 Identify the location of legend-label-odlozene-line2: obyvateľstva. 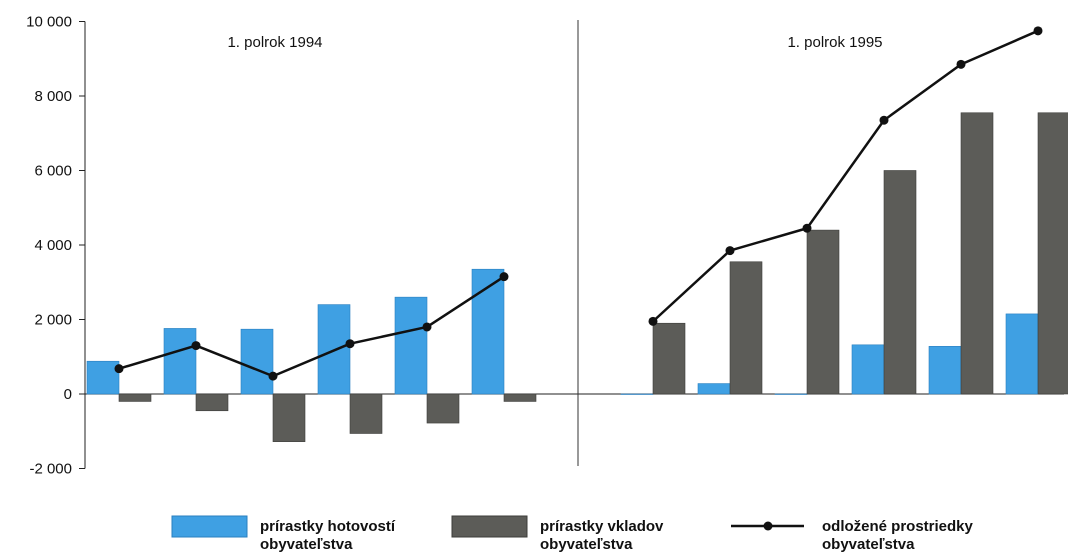
(868, 544).